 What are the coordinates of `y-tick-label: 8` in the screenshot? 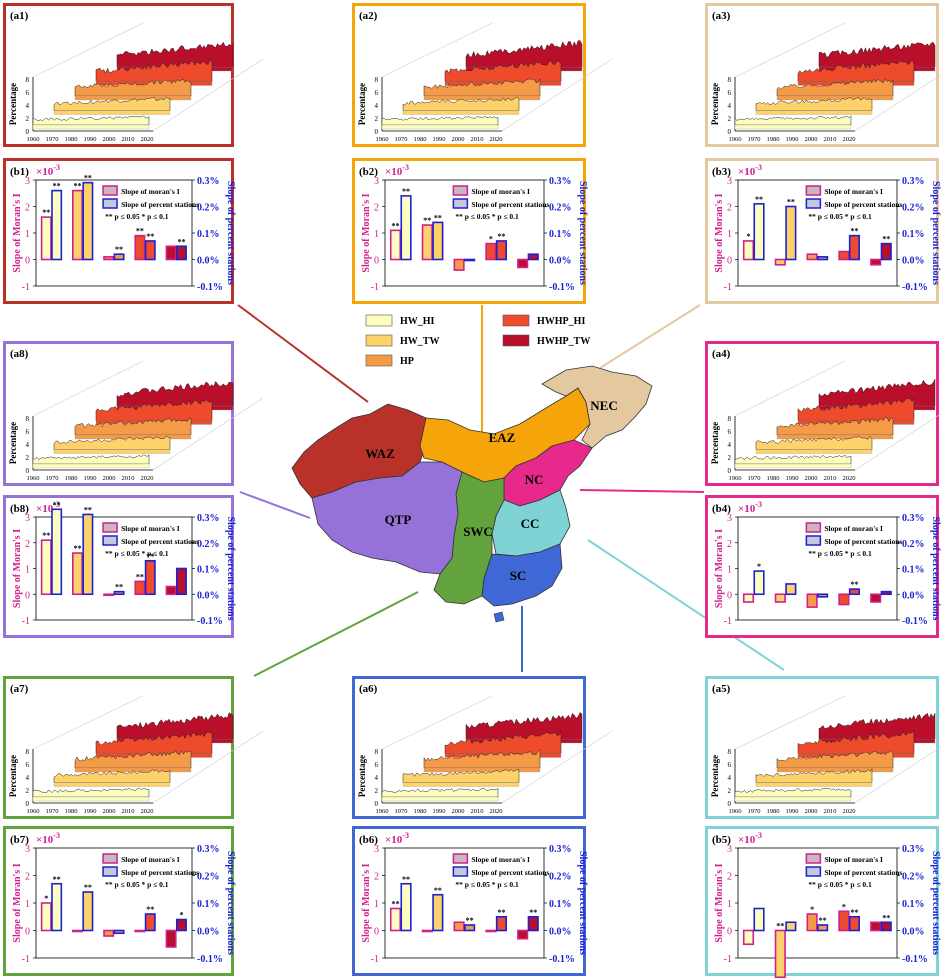 It's located at (377, 752).